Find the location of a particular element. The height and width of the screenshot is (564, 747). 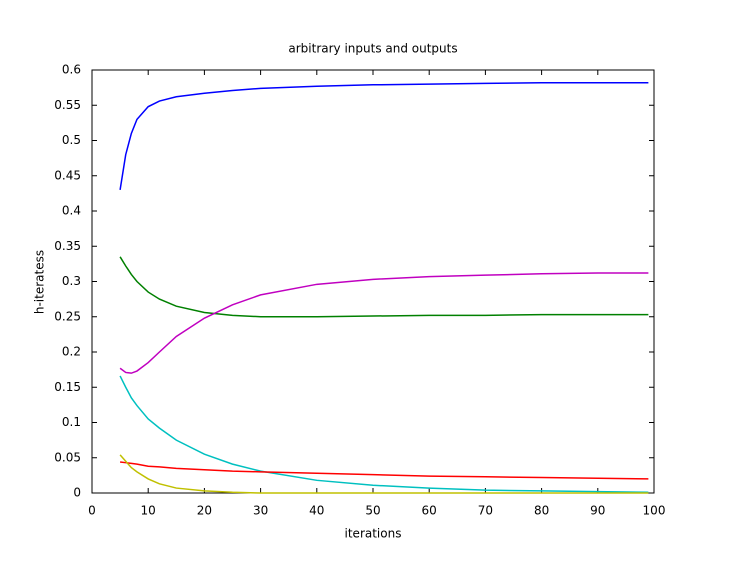

y-tick-label: 0.4 is located at coordinates (71, 211).